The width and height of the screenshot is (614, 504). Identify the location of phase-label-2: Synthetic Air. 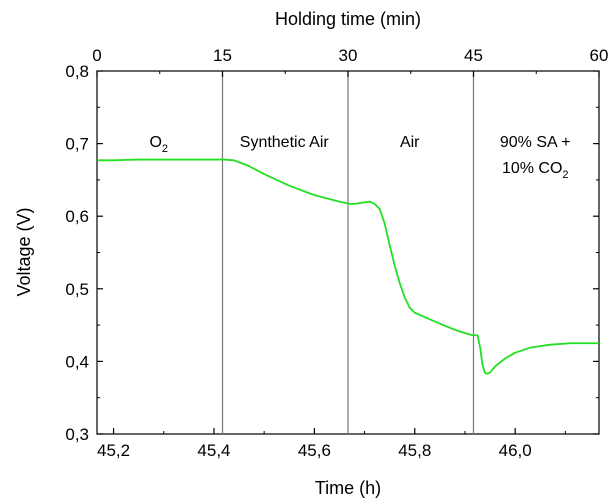
(285, 142).